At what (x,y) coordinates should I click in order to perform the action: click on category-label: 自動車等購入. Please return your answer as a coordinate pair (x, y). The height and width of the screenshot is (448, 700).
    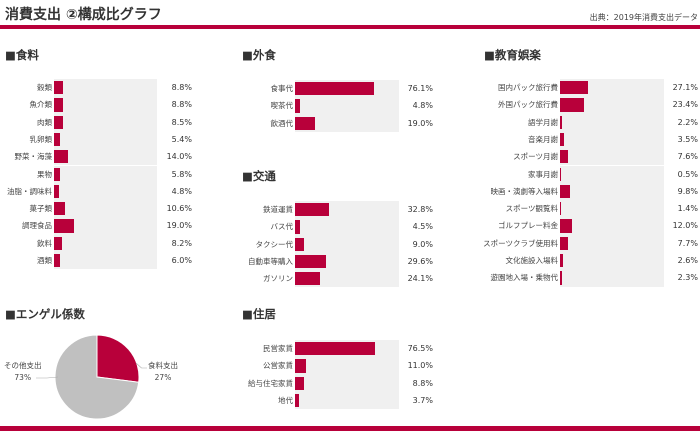
    Looking at the image, I should click on (270, 261).